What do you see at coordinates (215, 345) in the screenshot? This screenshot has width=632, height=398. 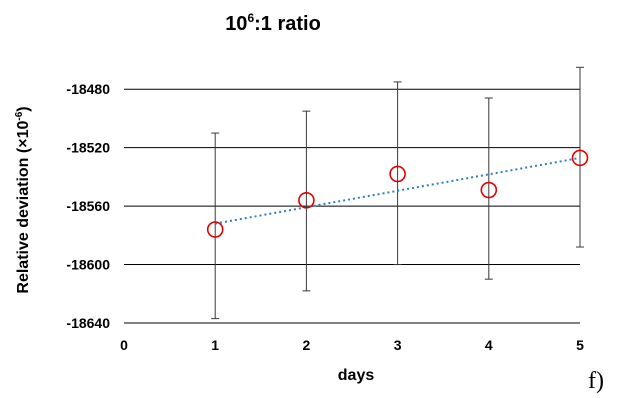 I see `x-tick-label: 1` at bounding box center [215, 345].